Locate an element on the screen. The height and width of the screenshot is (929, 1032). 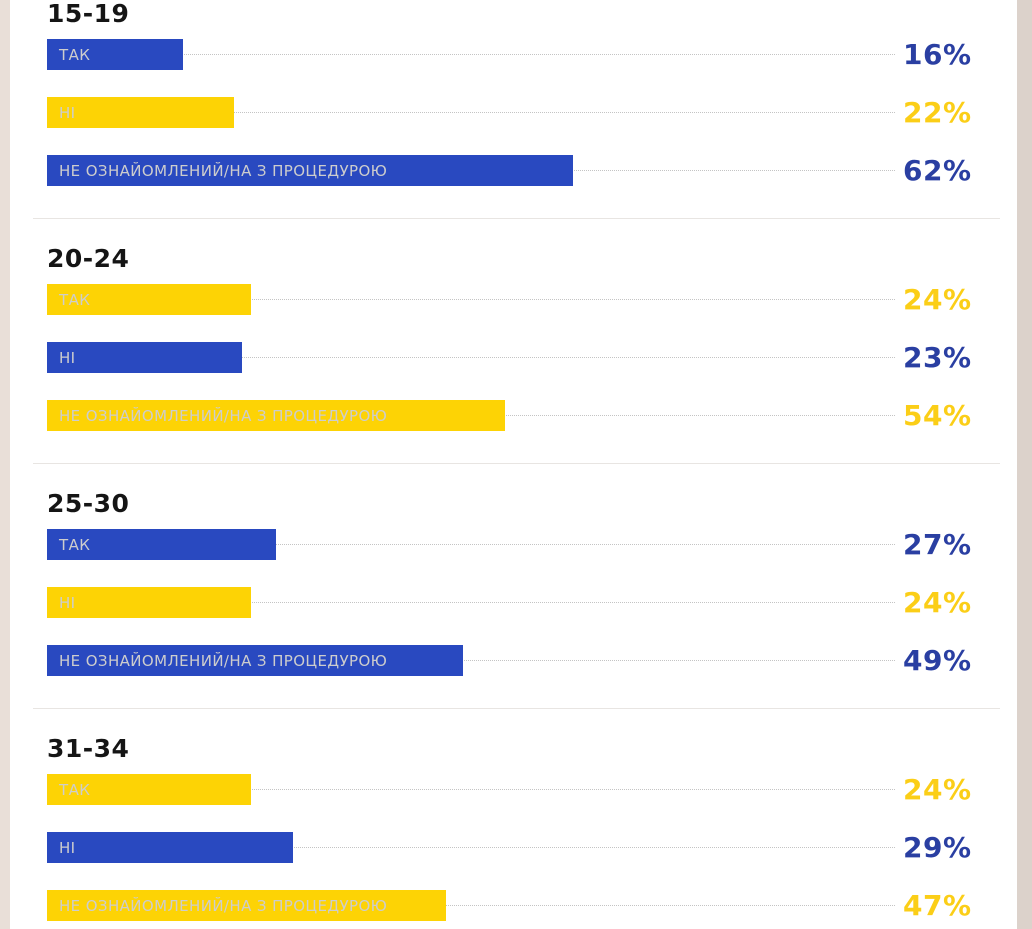
percent-value: 23% is located at coordinates (937, 357).